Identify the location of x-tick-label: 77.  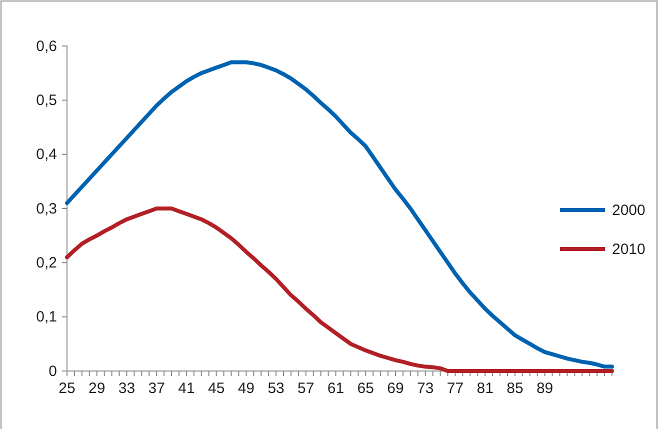
(455, 388).